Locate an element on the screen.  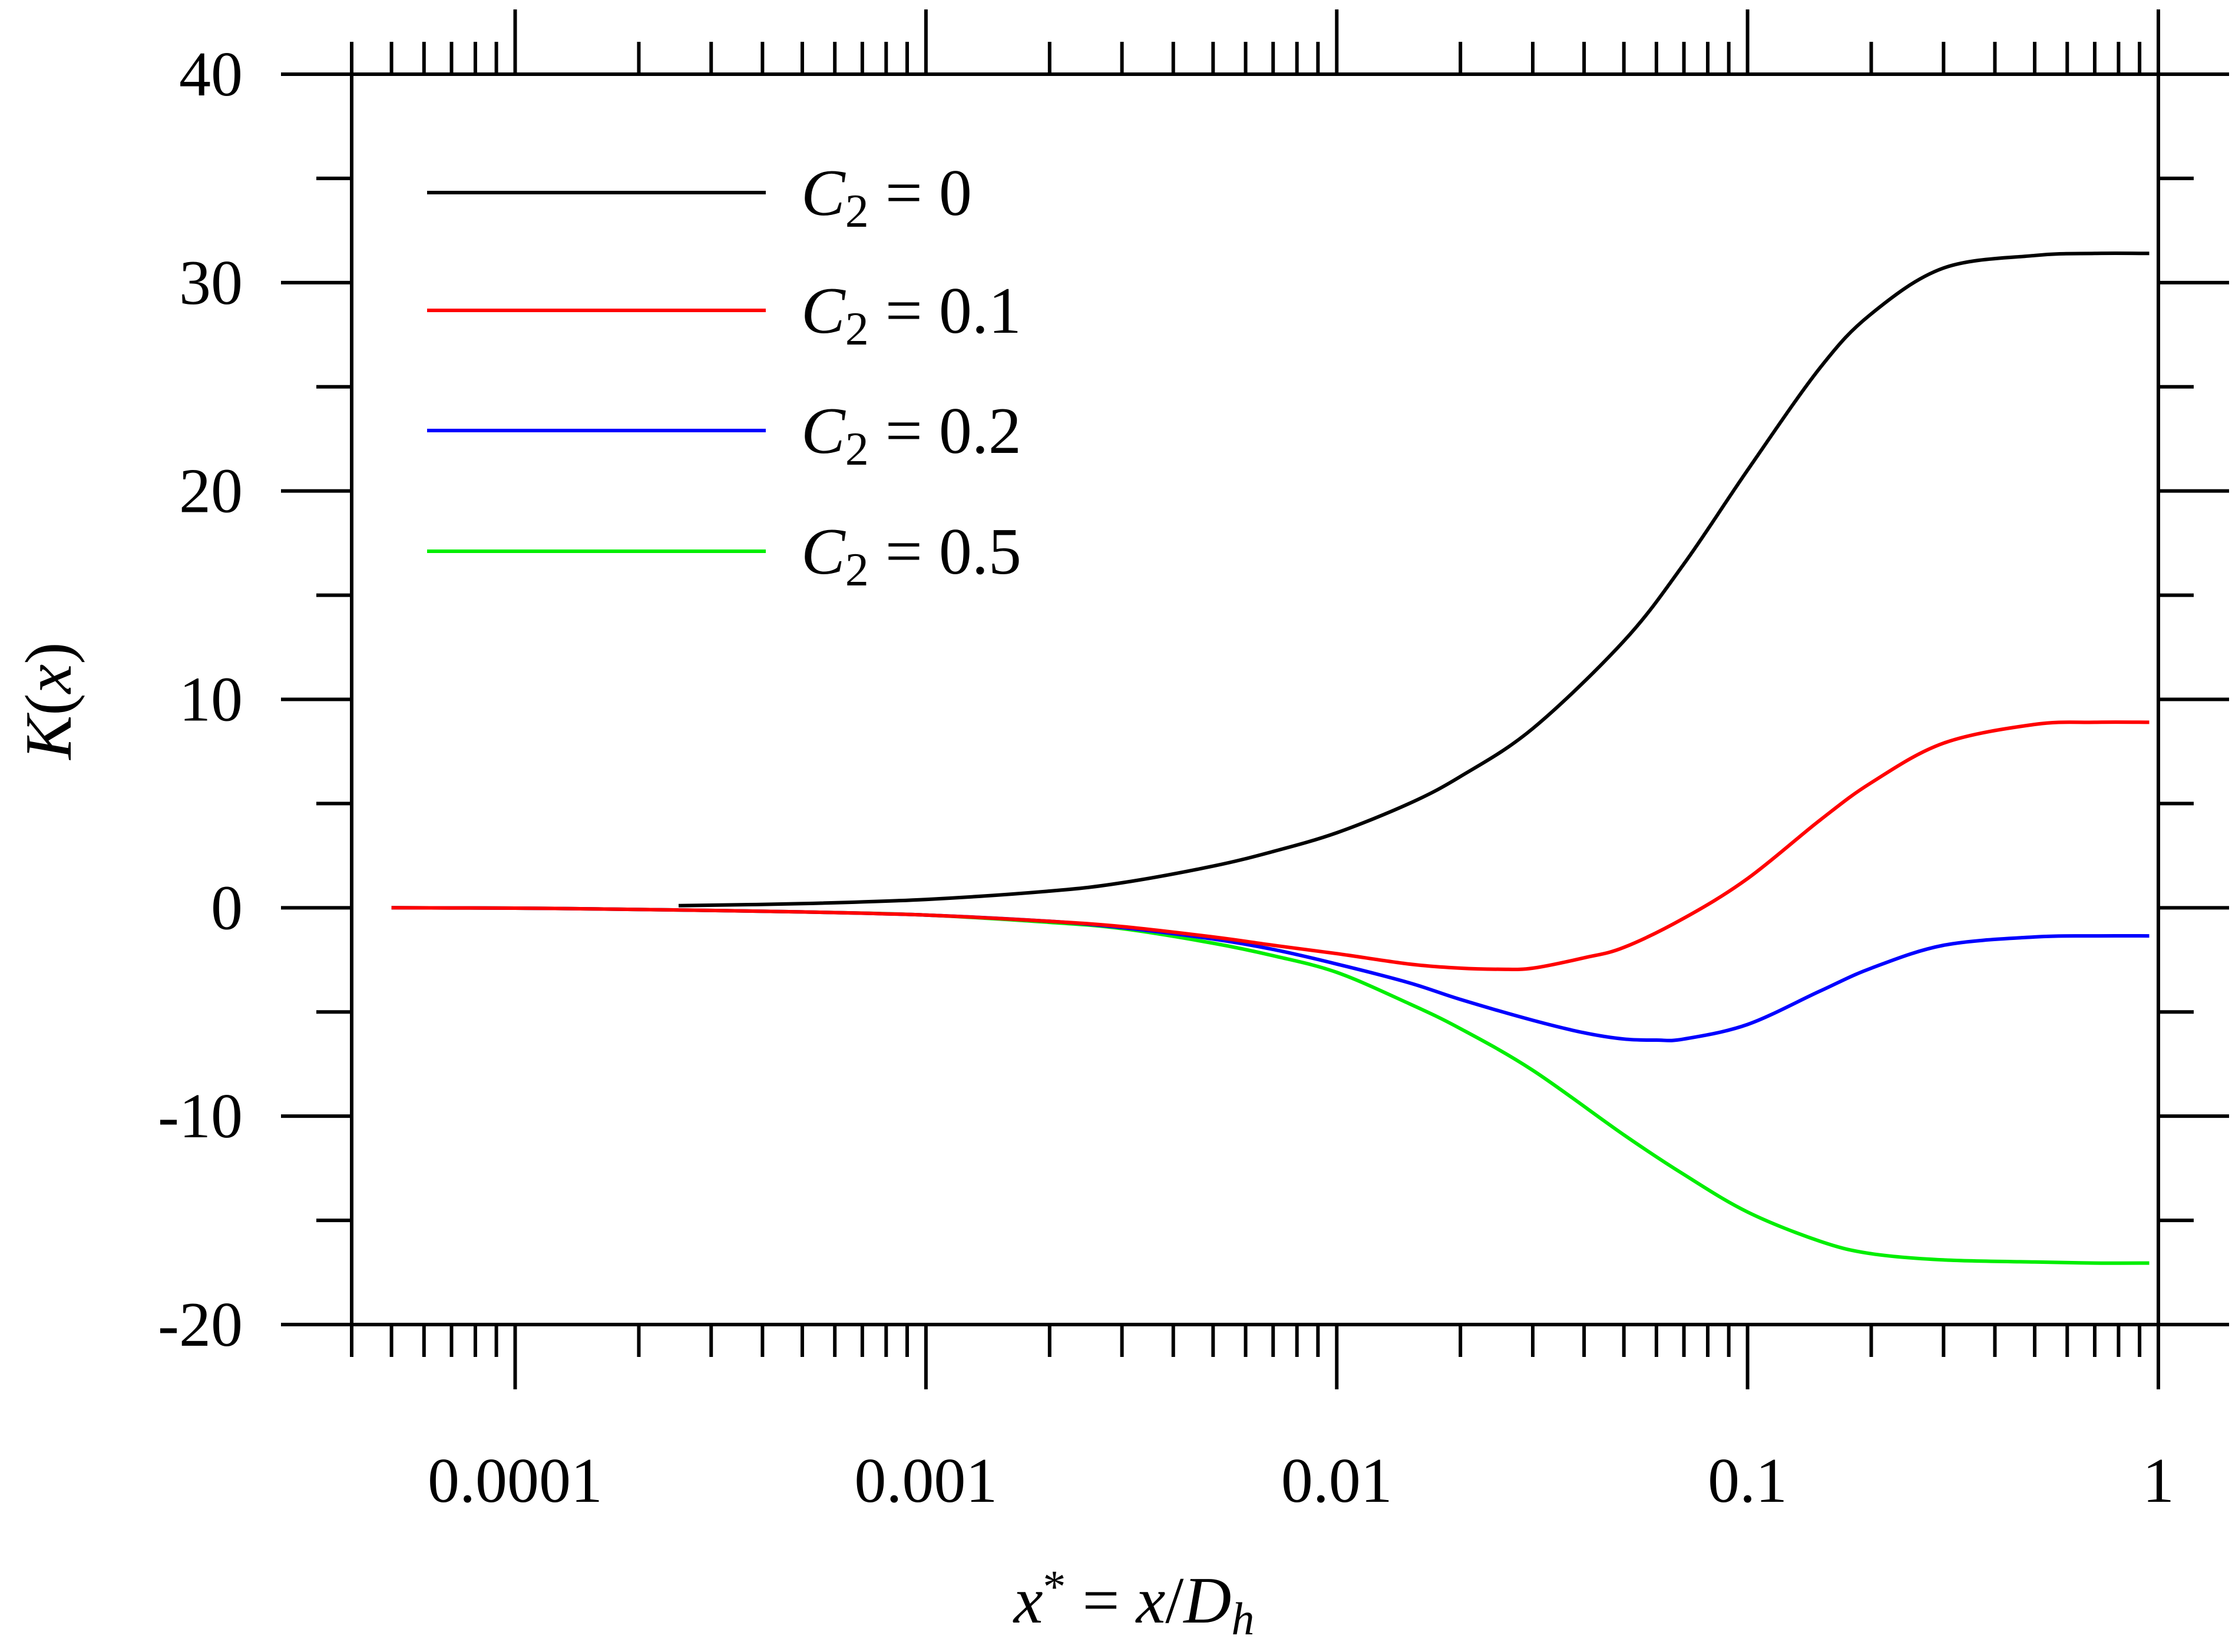
y-tick-label: 40 is located at coordinates (211, 74).